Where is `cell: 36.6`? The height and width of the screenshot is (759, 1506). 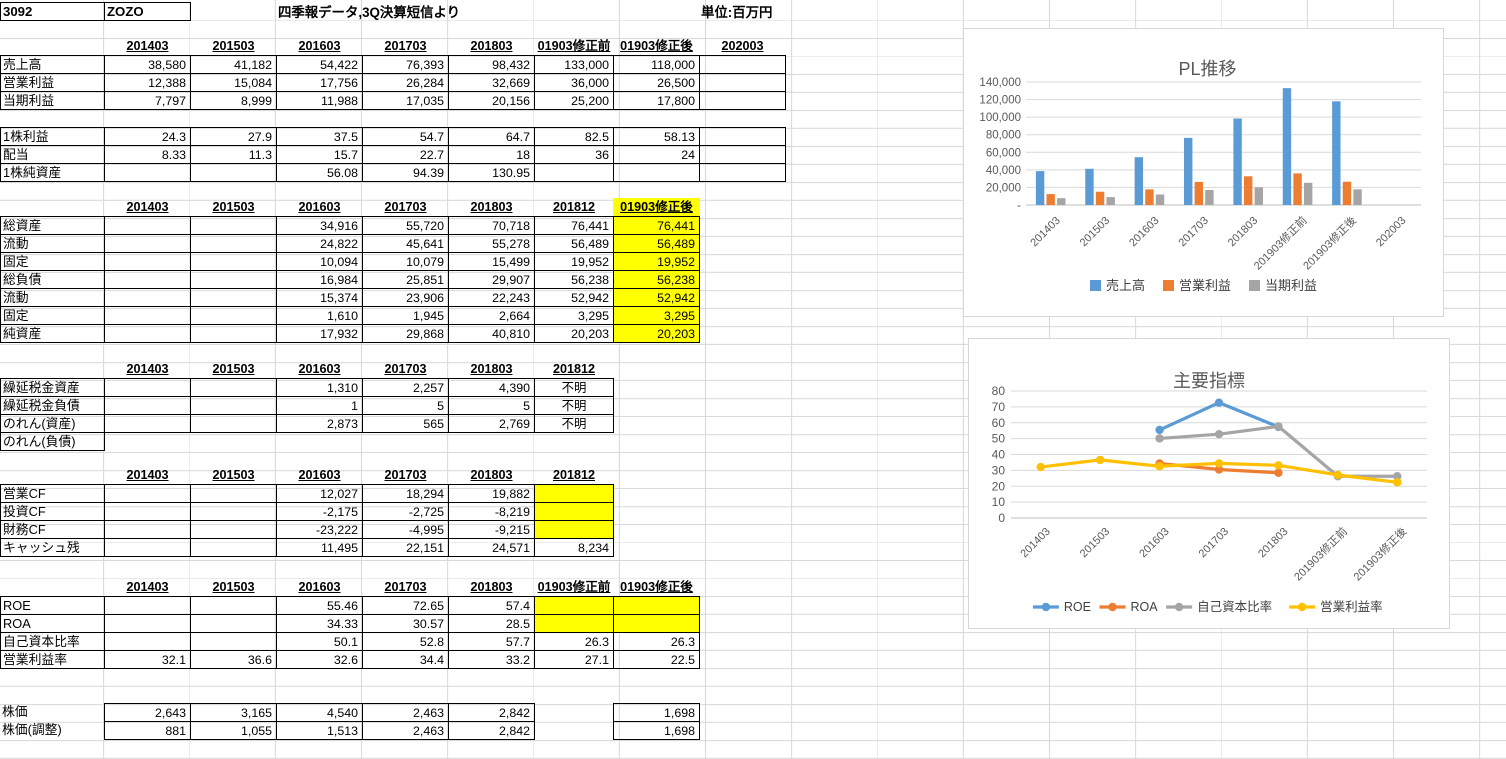 cell: 36.6 is located at coordinates (233, 659).